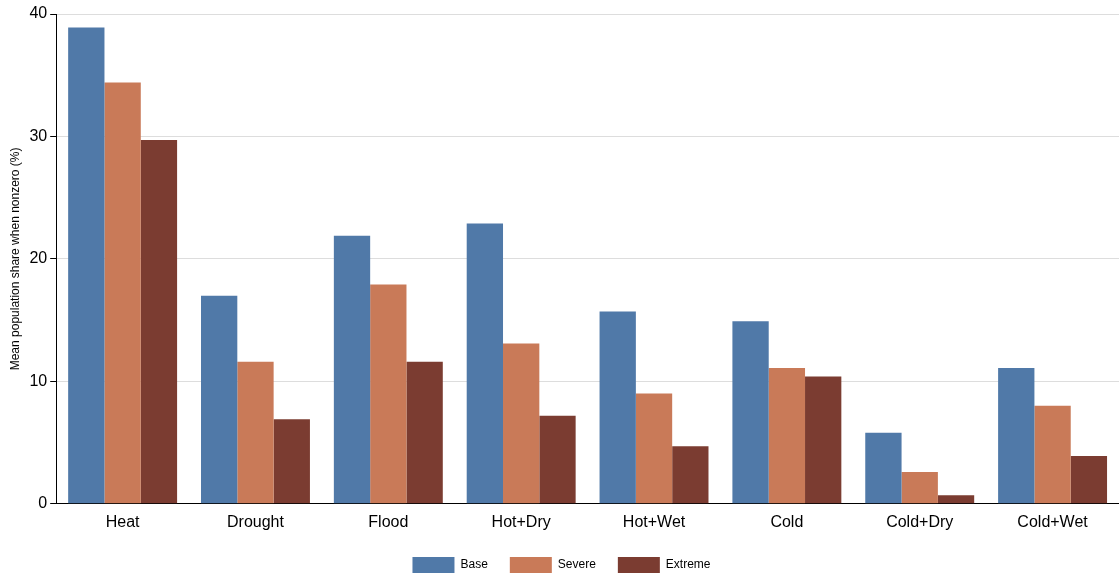 This screenshot has height=583, width=1119. What do you see at coordinates (521, 521) in the screenshot?
I see `x-tick-label: Hot+Dry` at bounding box center [521, 521].